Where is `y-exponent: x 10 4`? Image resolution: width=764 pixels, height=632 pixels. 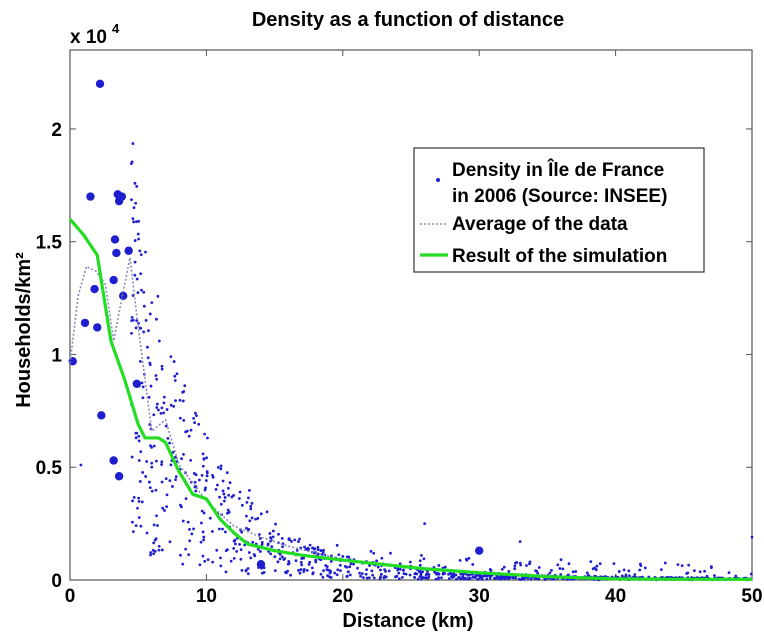 y-exponent: x 10 4 is located at coordinates (95, 34).